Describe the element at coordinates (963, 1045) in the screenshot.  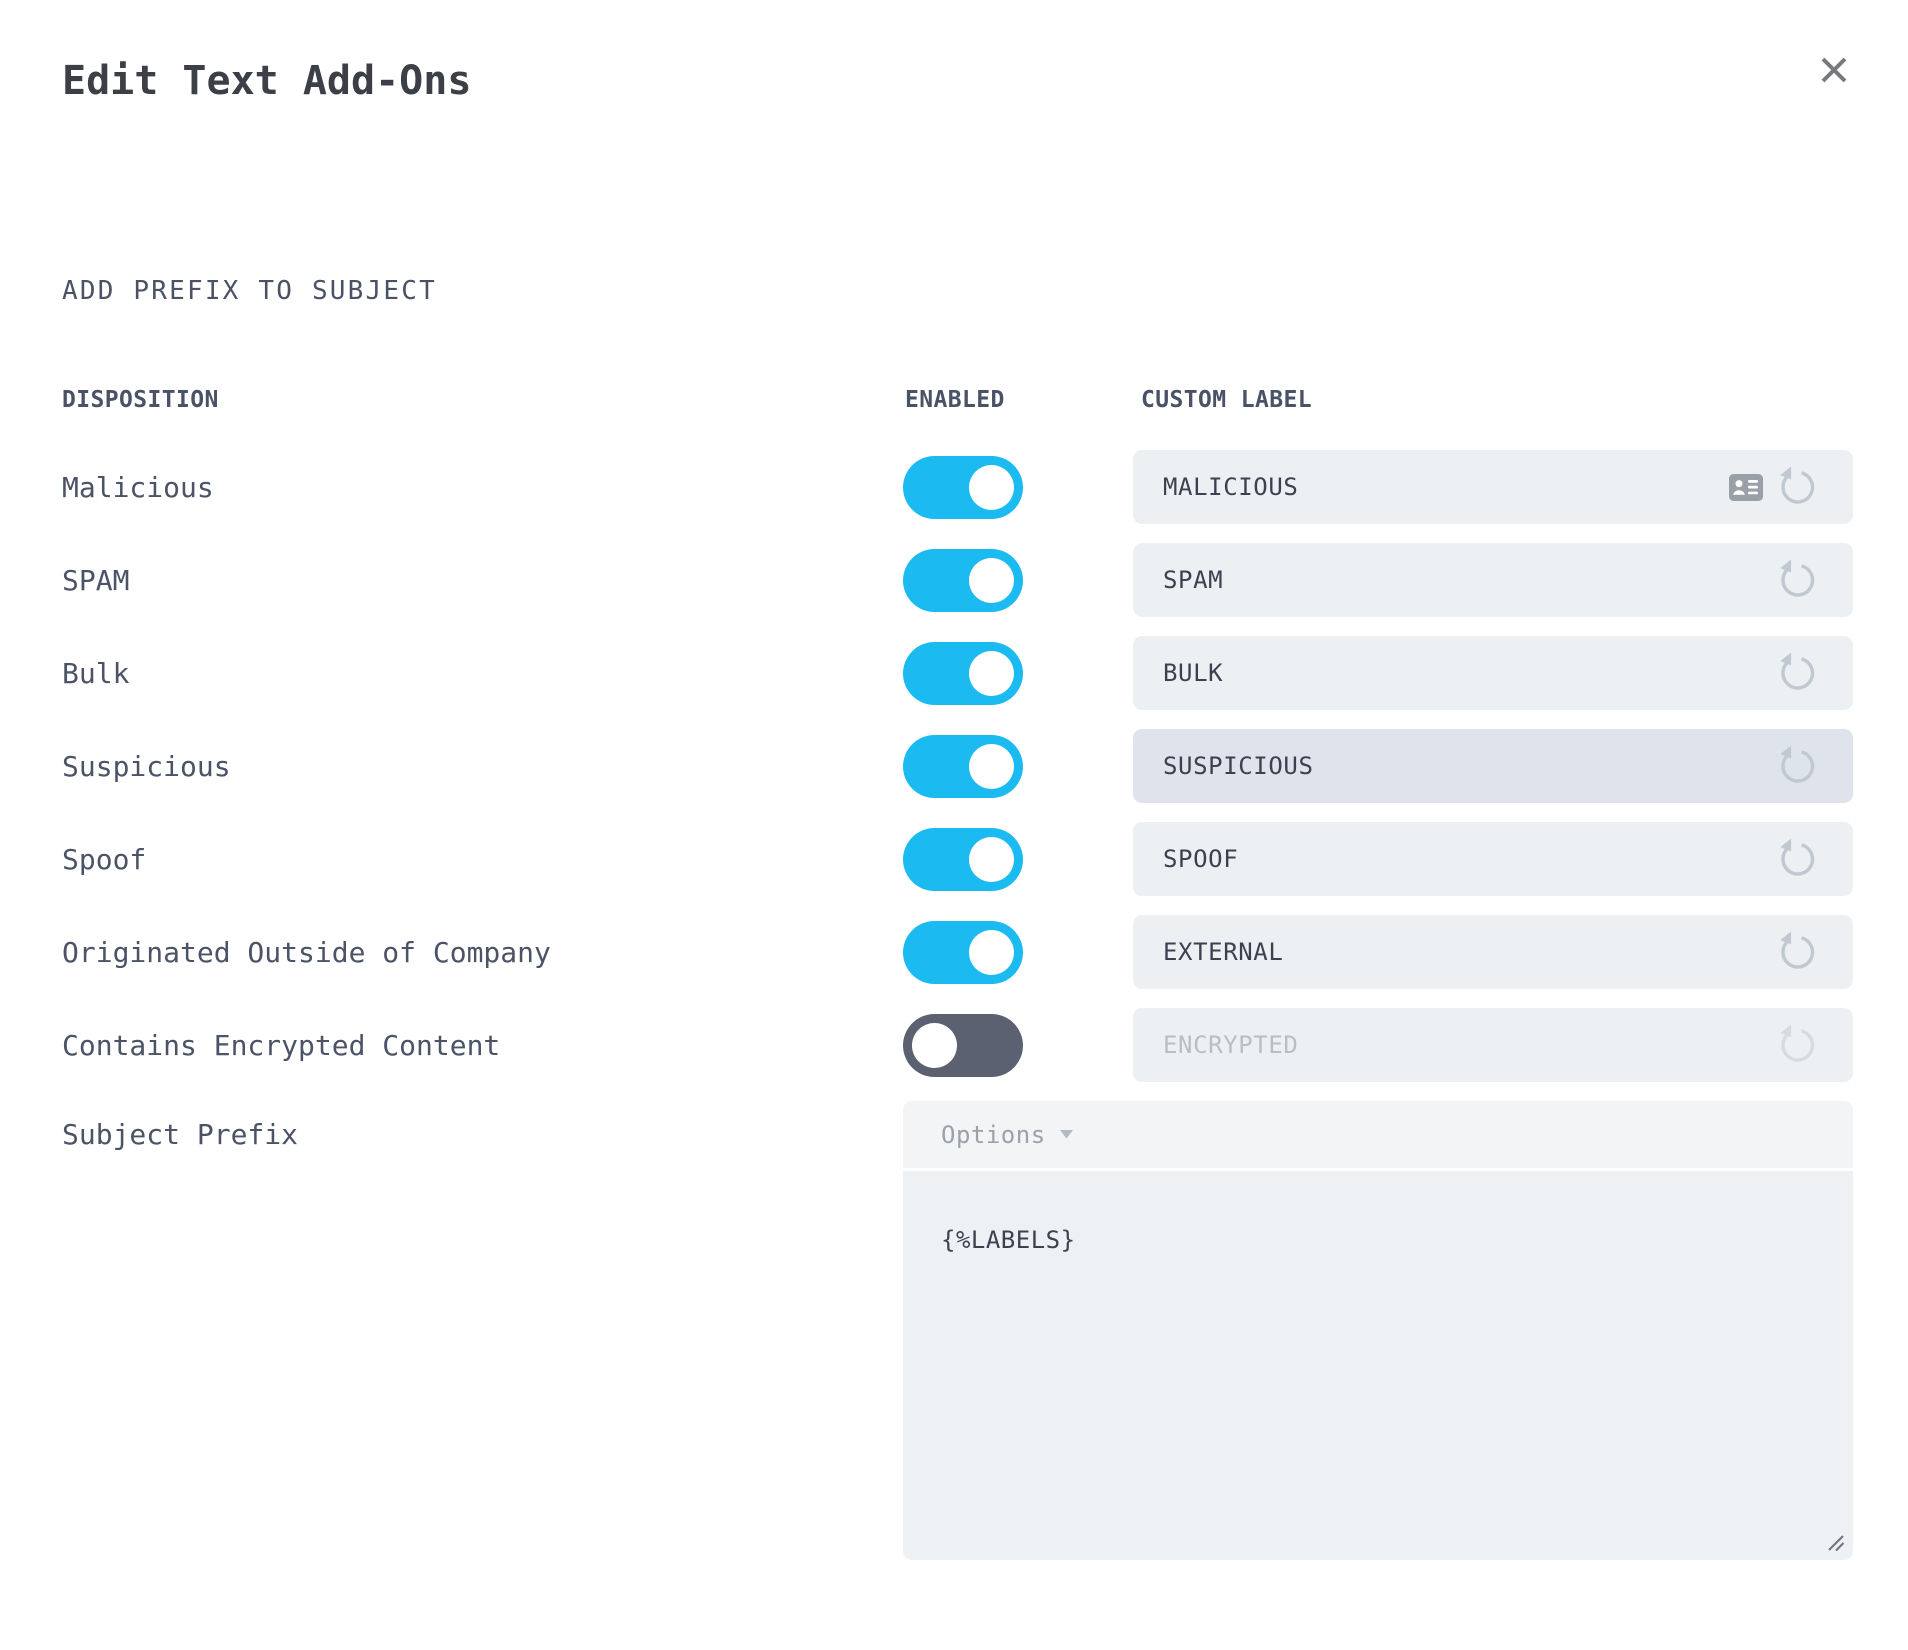
I see `toggle-encrypted-content` at that location.